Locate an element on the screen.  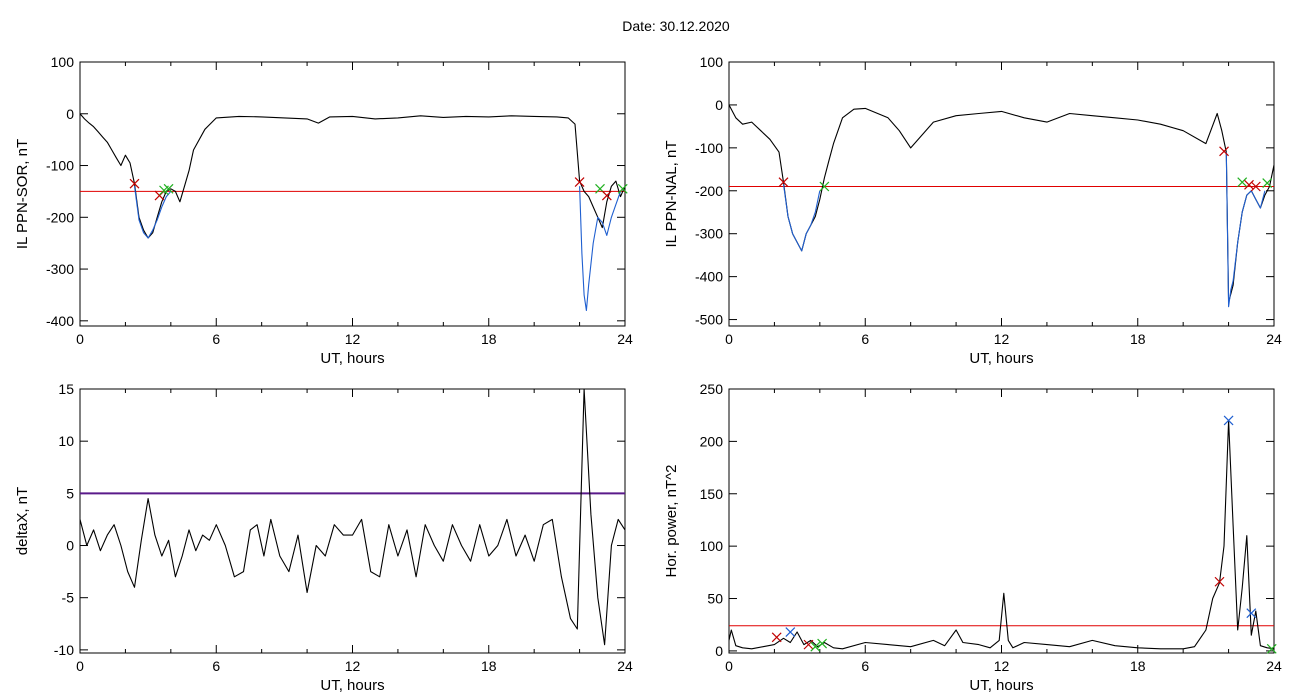
y-axis-label: deltaX, nT is located at coordinates (22, 521).